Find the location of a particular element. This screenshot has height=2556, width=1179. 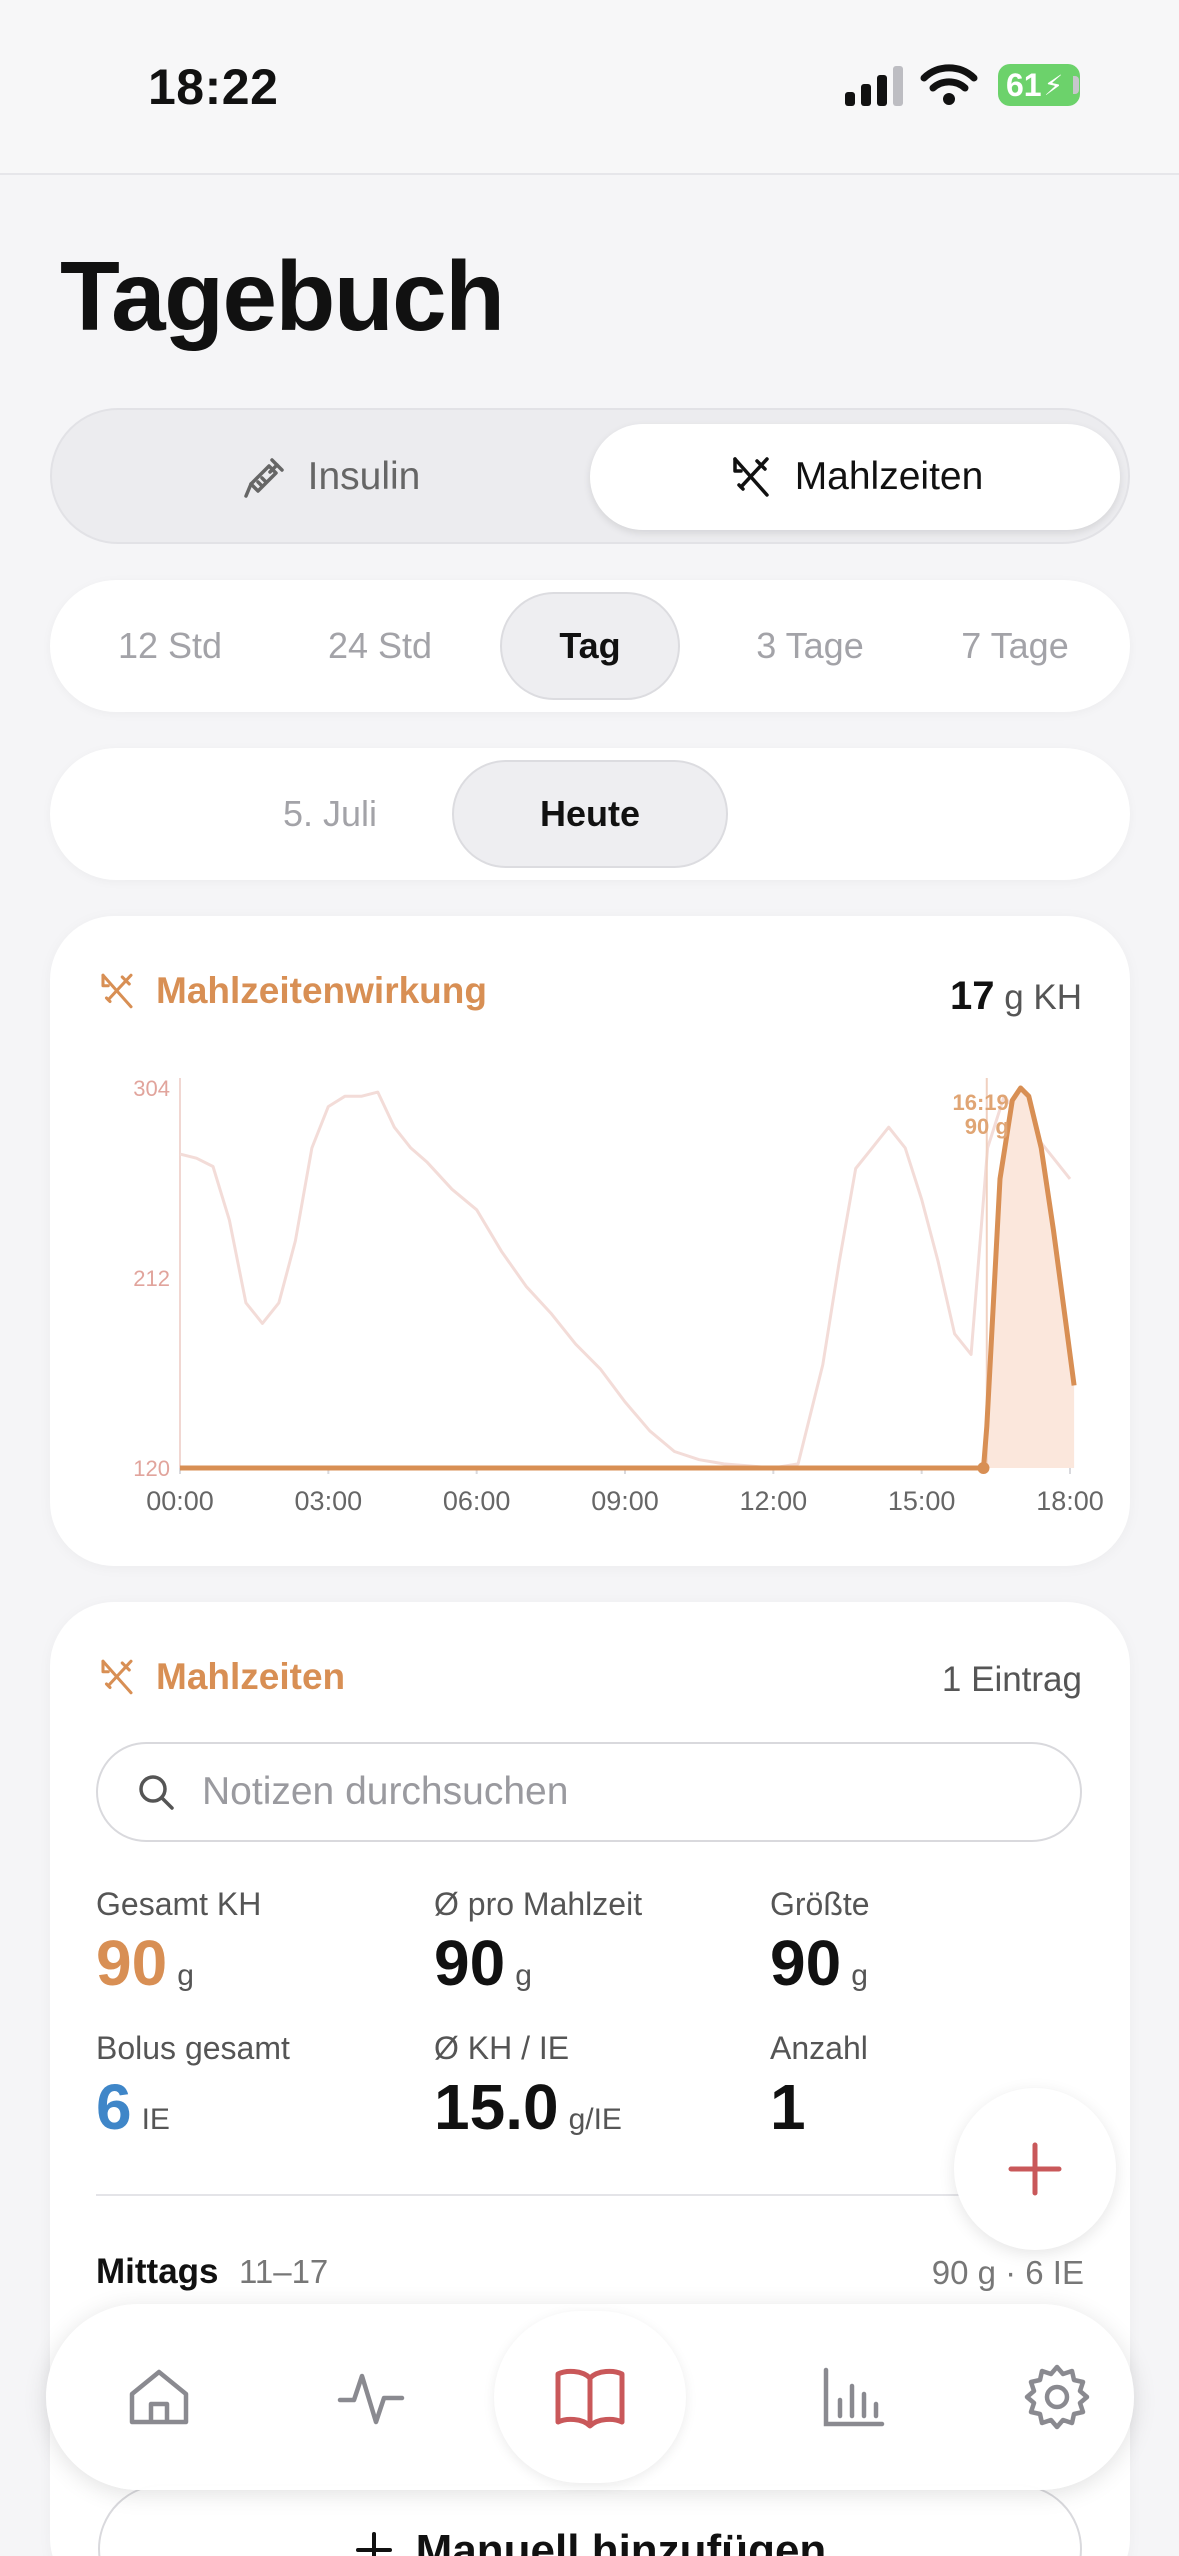

stat-unit: g/IE is located at coordinates (595, 2119).